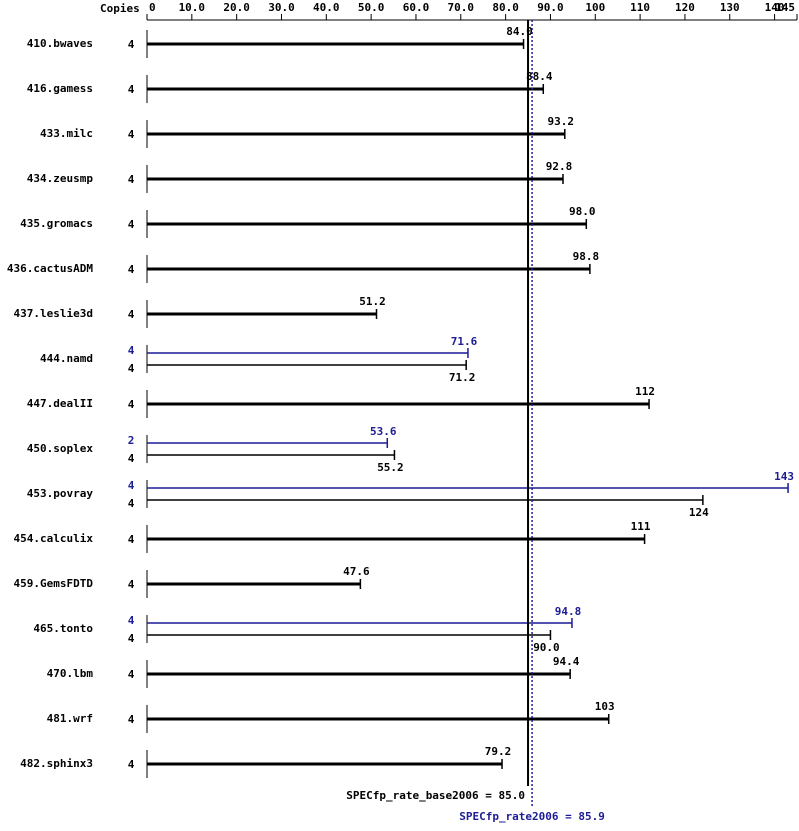  I want to click on value-label: 103, so click(605, 706).